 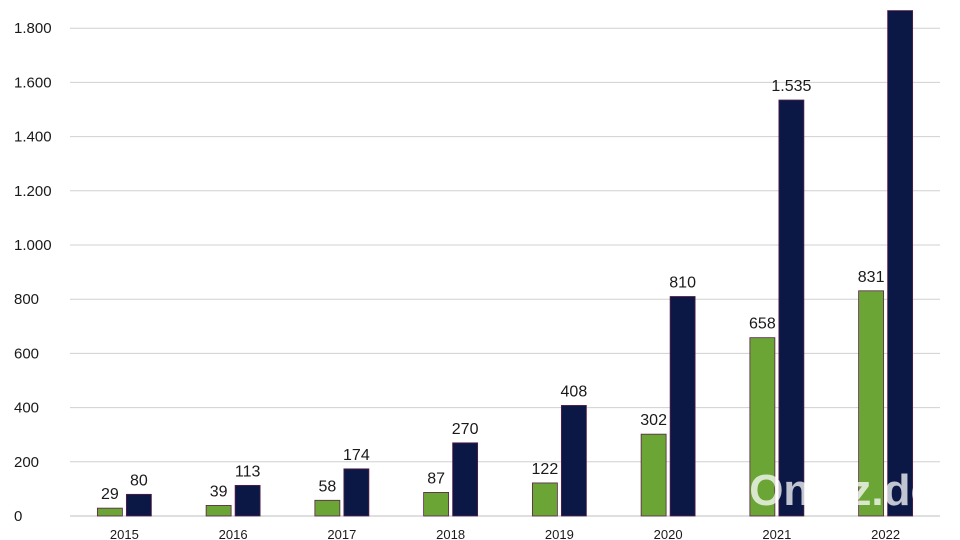 I want to click on bar-series-1-2015, so click(x=109, y=512).